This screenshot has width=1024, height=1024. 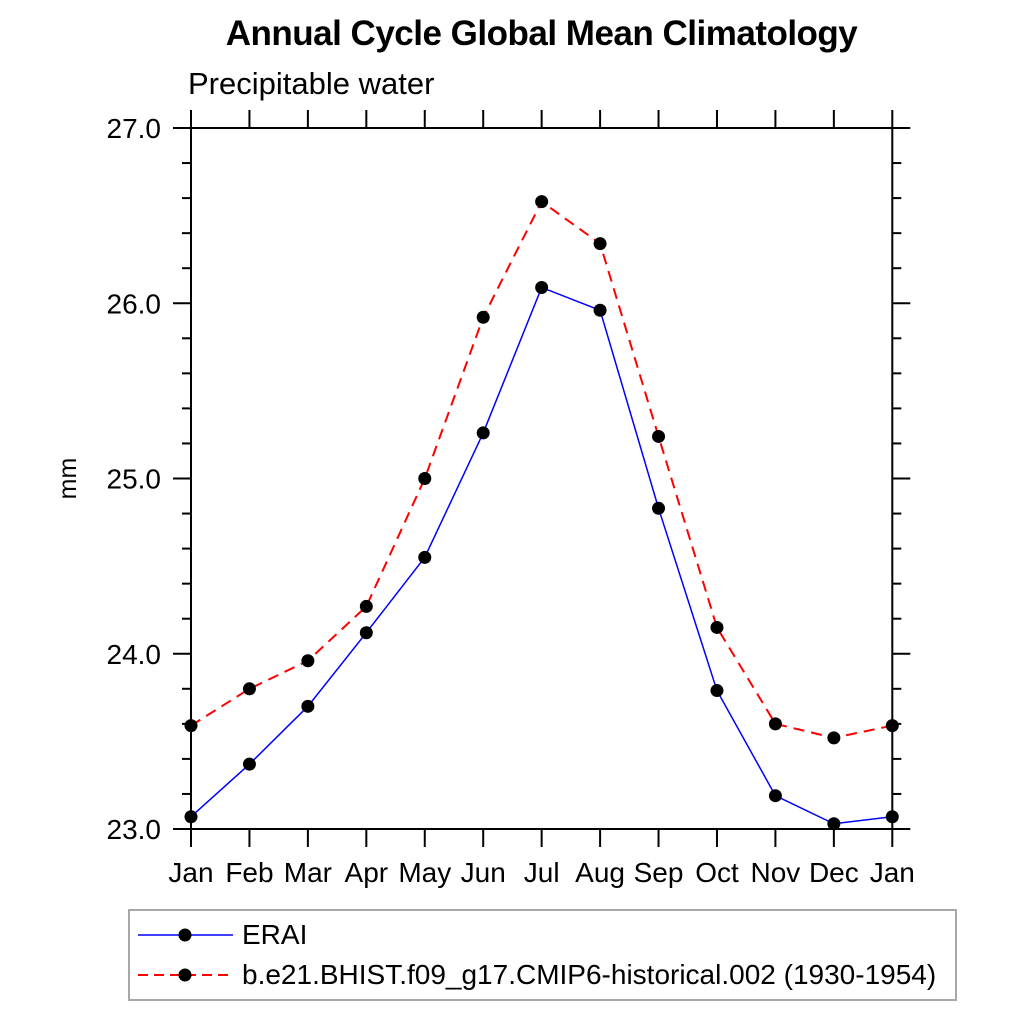 What do you see at coordinates (600, 872) in the screenshot?
I see `x-tick-label: Aug` at bounding box center [600, 872].